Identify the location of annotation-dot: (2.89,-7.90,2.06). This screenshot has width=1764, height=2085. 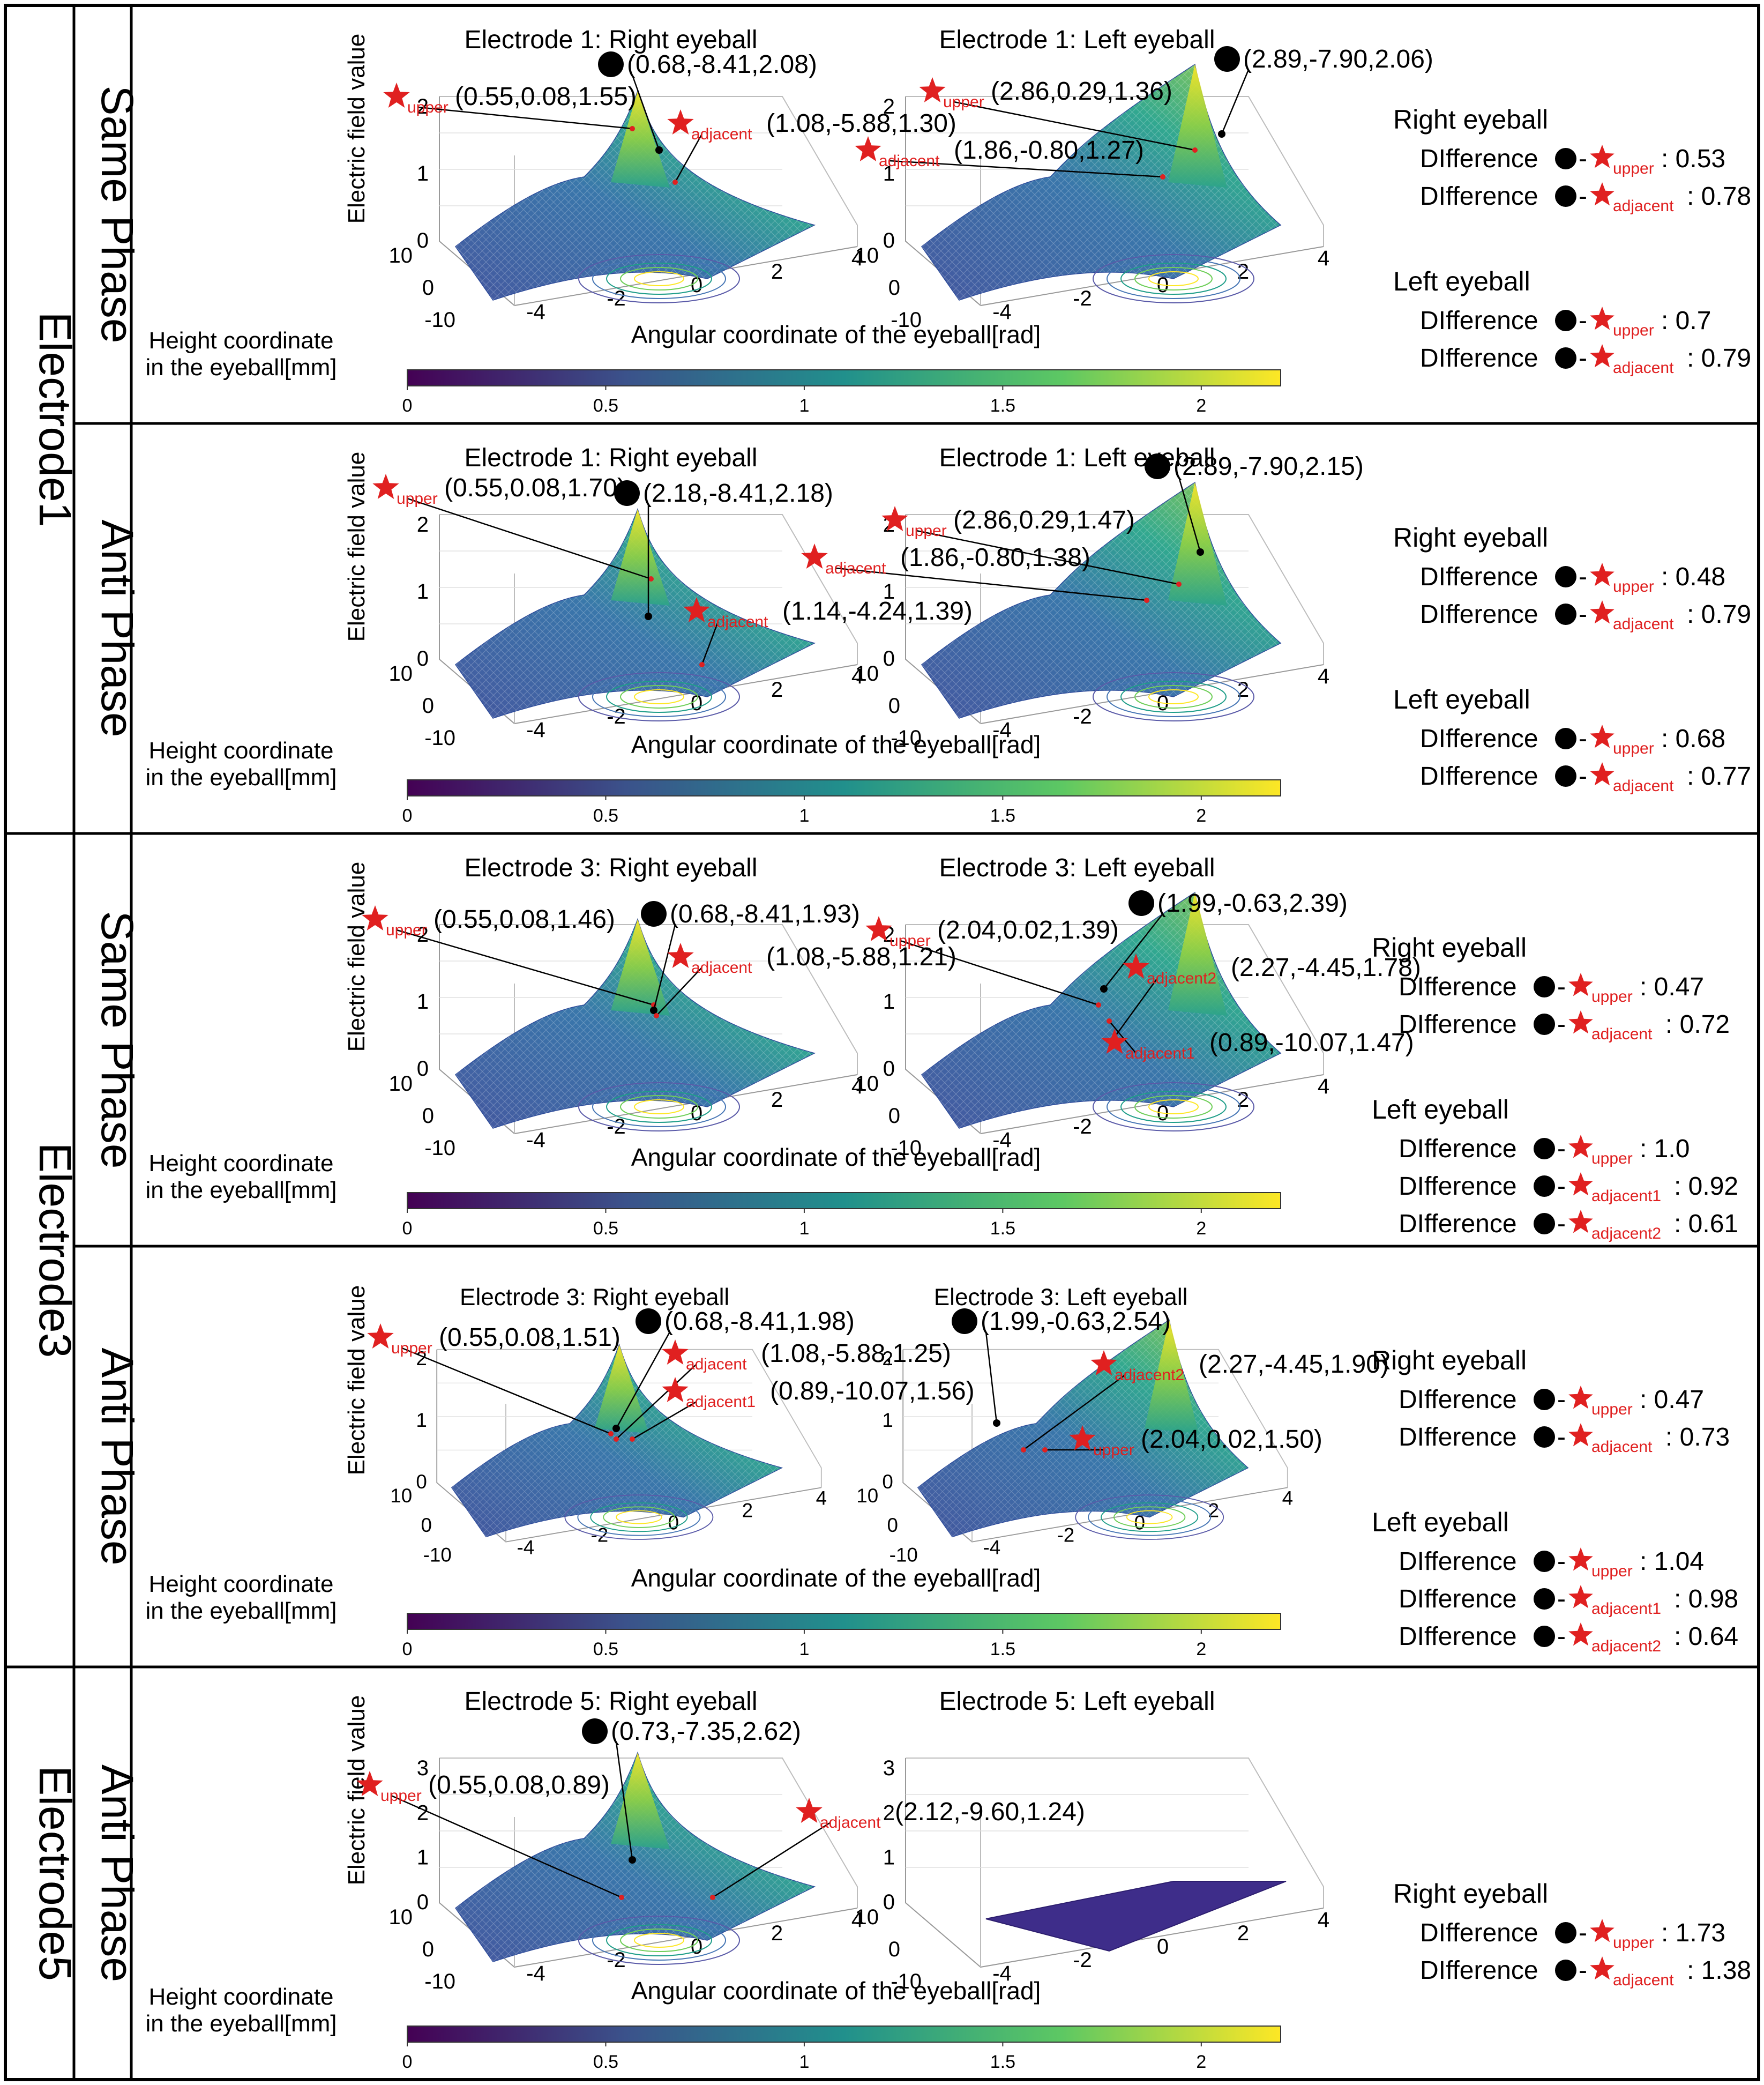
(1323, 91).